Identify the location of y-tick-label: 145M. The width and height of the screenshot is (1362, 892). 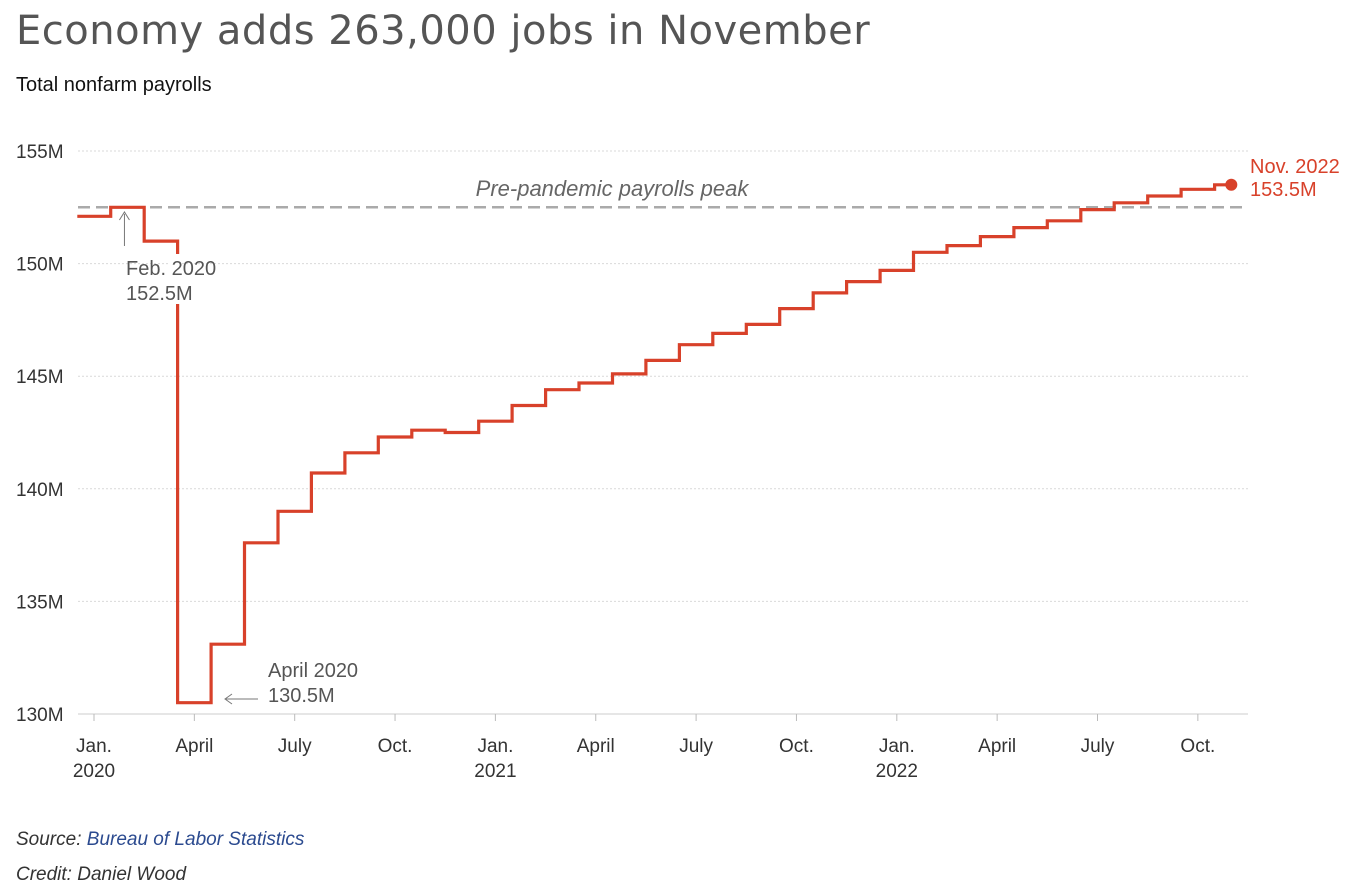
(40, 377).